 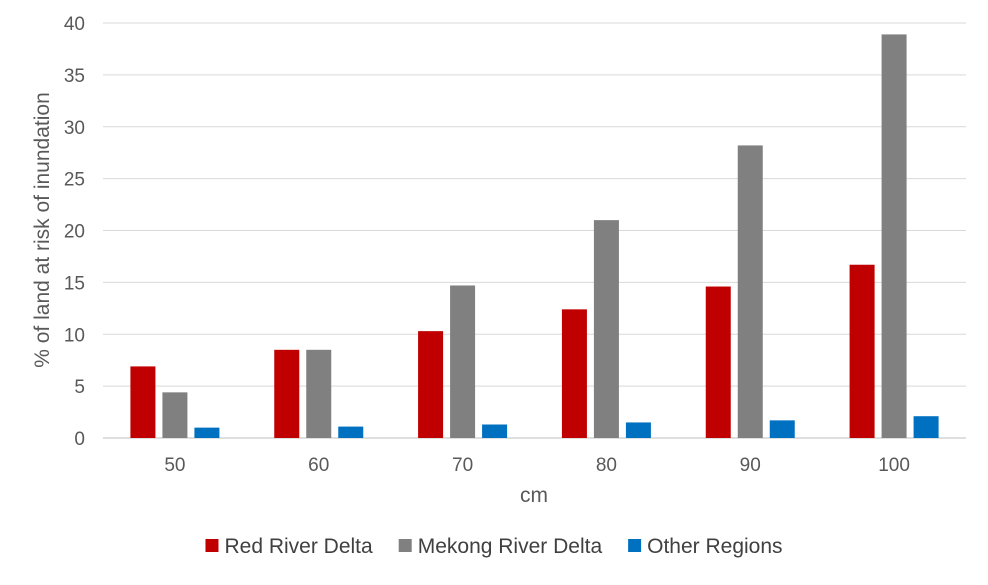 I want to click on y-tick-label: 10, so click(x=74, y=335).